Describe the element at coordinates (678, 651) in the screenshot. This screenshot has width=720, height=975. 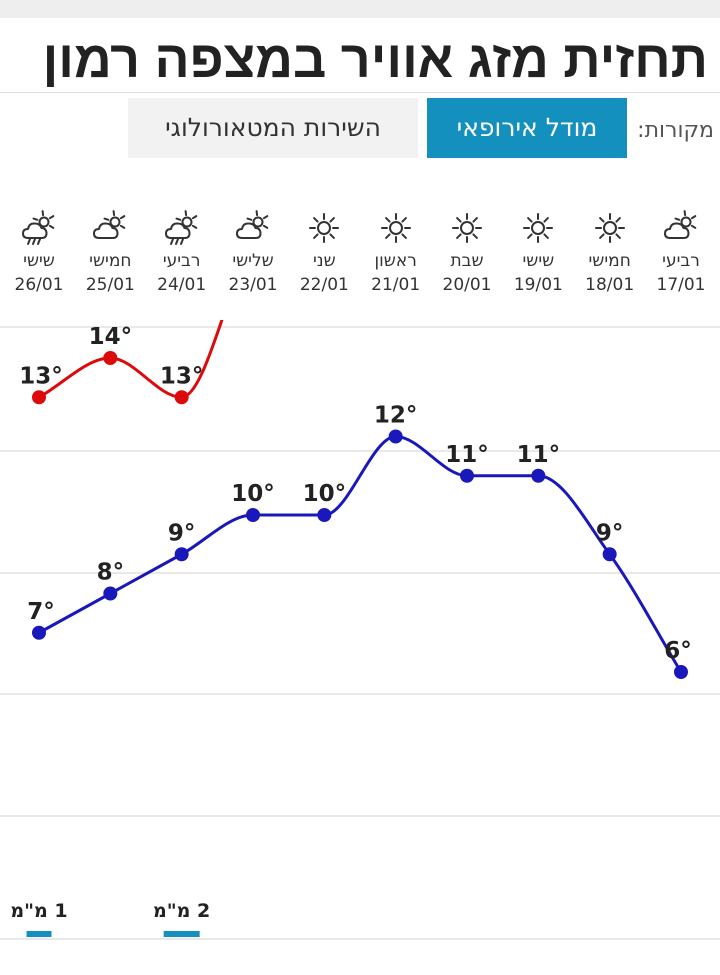
I see `min-temp-label: 6°` at that location.